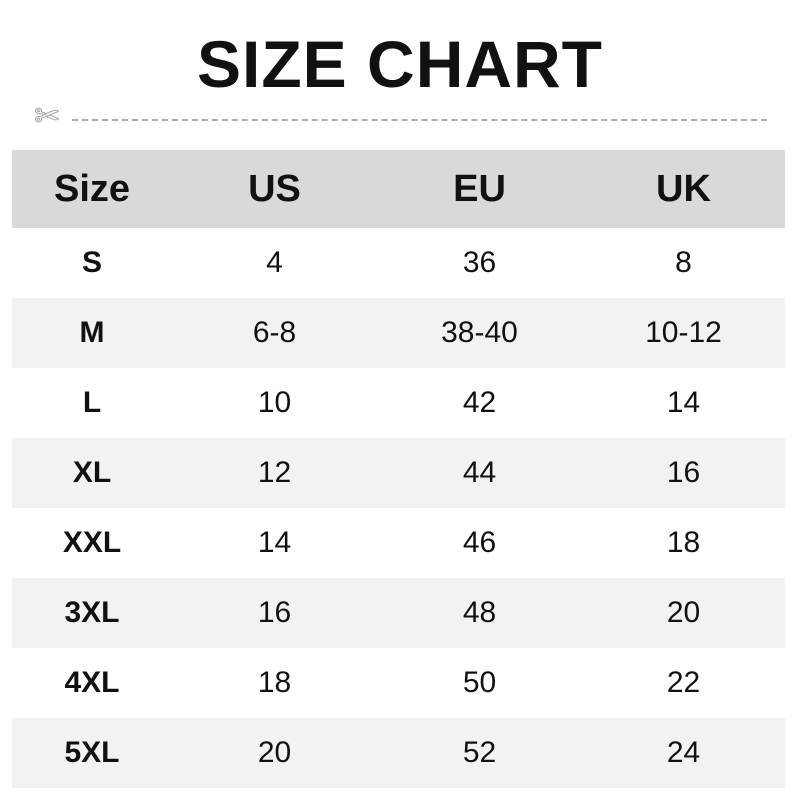 This screenshot has width=800, height=800. What do you see at coordinates (398, 683) in the screenshot?
I see `table-row: 4XL 18 50 22` at bounding box center [398, 683].